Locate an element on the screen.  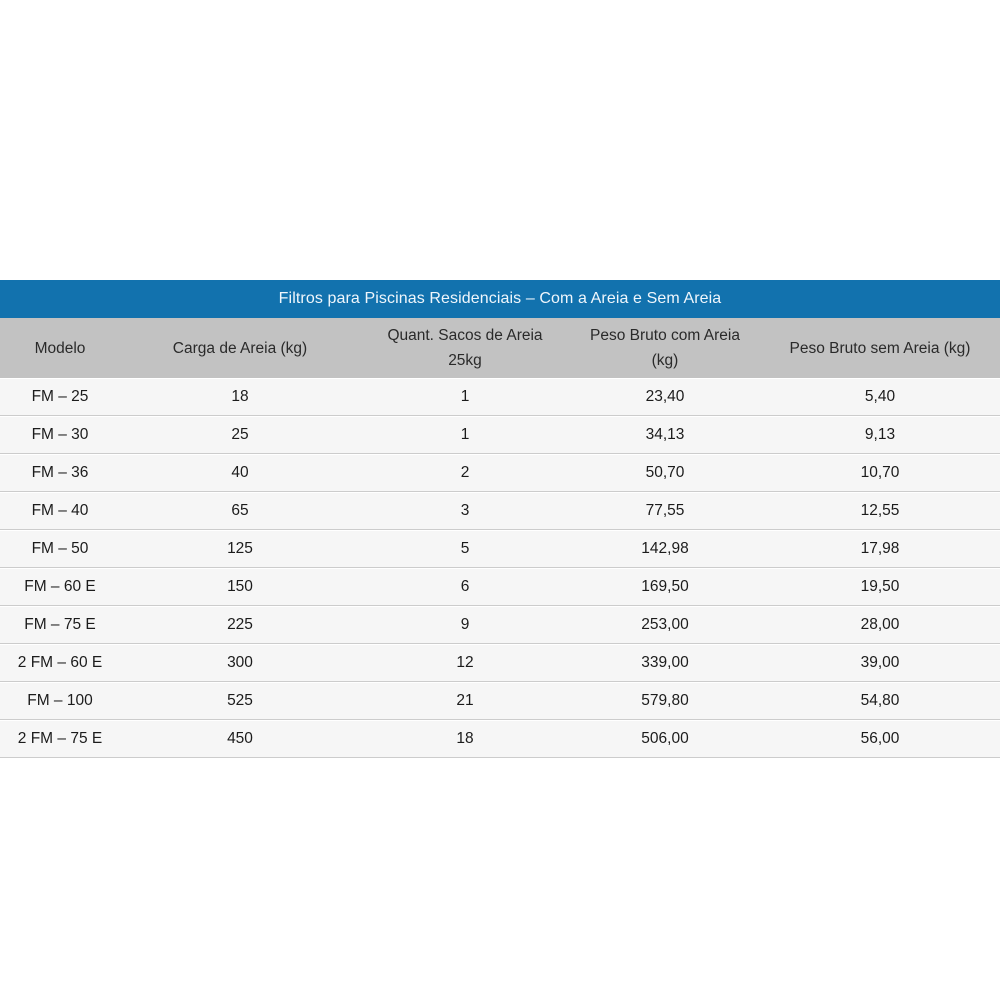
table-row: FM – 60 E 150 6 169,50 19,50 is located at coordinates (500, 586).